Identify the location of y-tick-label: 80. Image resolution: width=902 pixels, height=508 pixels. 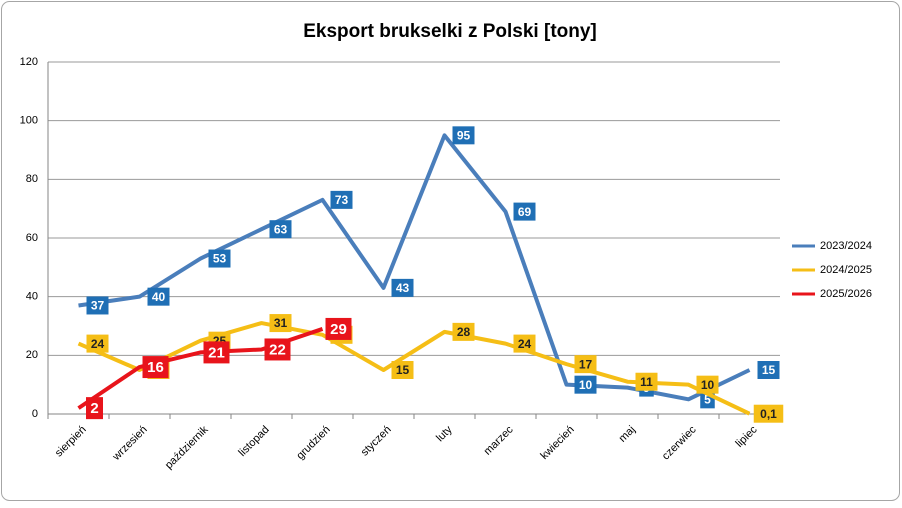
(32, 179).